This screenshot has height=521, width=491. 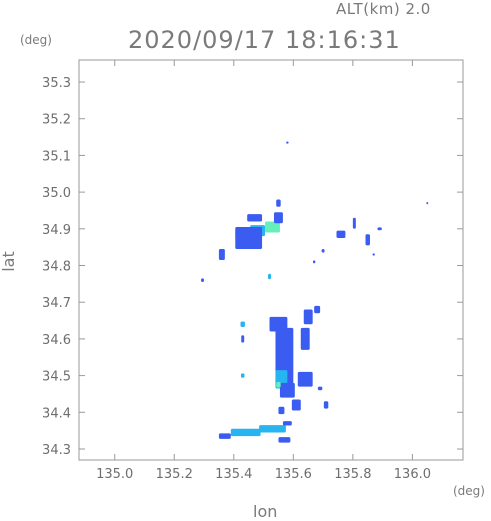 I want to click on x-tick-label-5: 136.0, so click(x=412, y=474).